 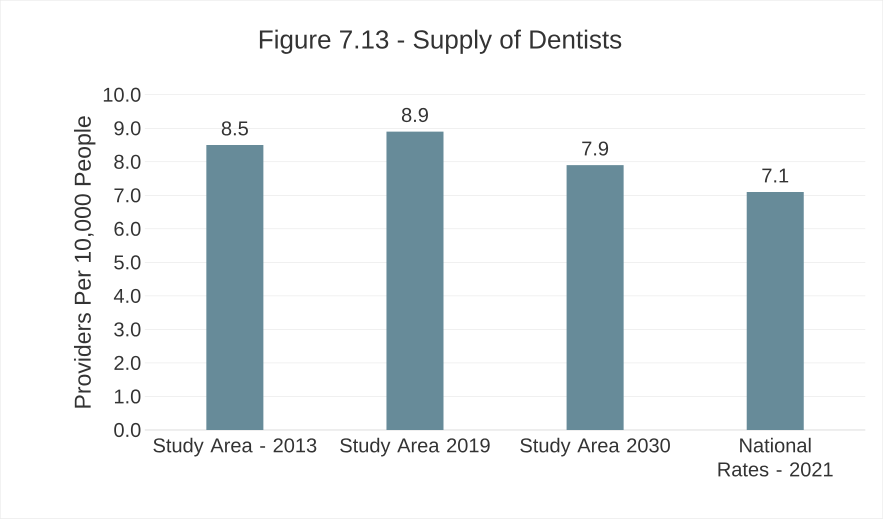 What do you see at coordinates (127, 296) in the screenshot?
I see `y-tick-label: 4.0` at bounding box center [127, 296].